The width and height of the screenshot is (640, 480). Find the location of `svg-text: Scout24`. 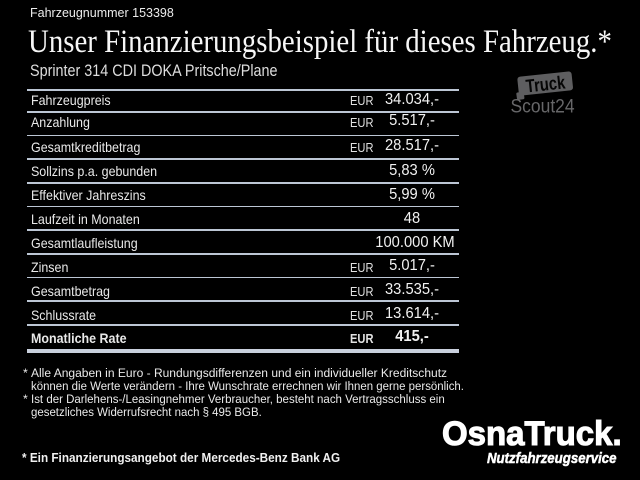

svg-text: Scout24 is located at coordinates (543, 106).